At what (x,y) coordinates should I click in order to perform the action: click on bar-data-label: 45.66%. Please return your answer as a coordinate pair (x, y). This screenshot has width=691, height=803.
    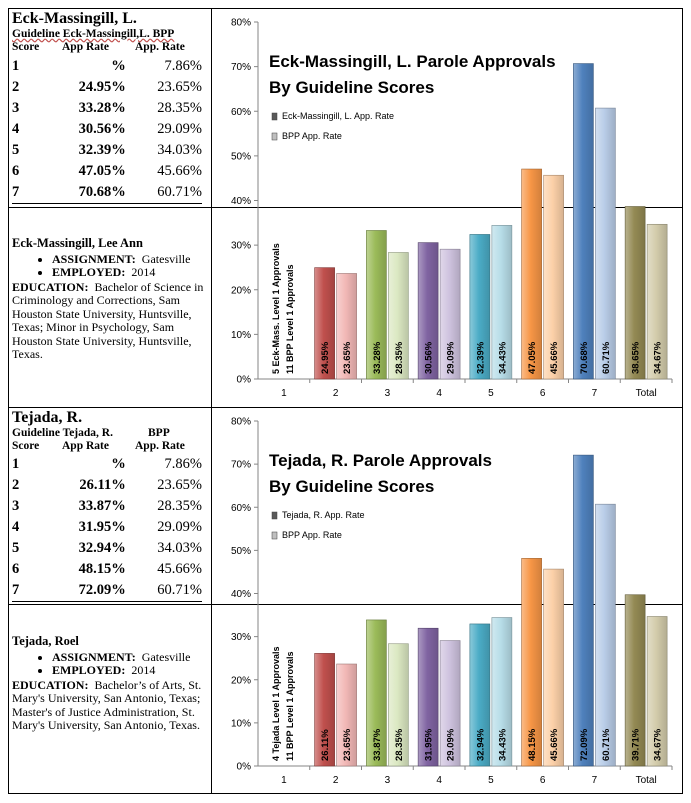
    Looking at the image, I should click on (554, 744).